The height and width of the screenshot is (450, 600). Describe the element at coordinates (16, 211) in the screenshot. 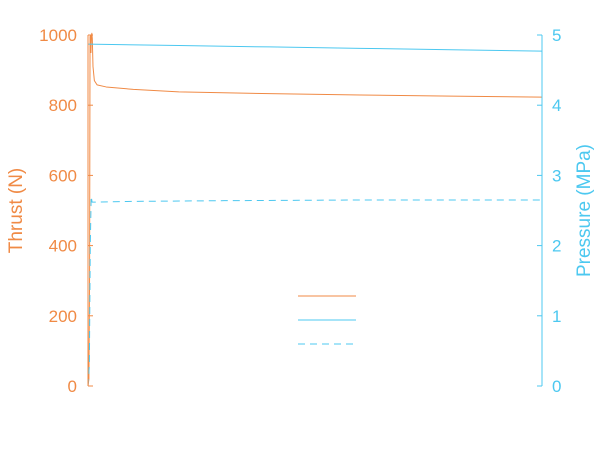

I see `left-axis-title: Thrust (N)` at that location.